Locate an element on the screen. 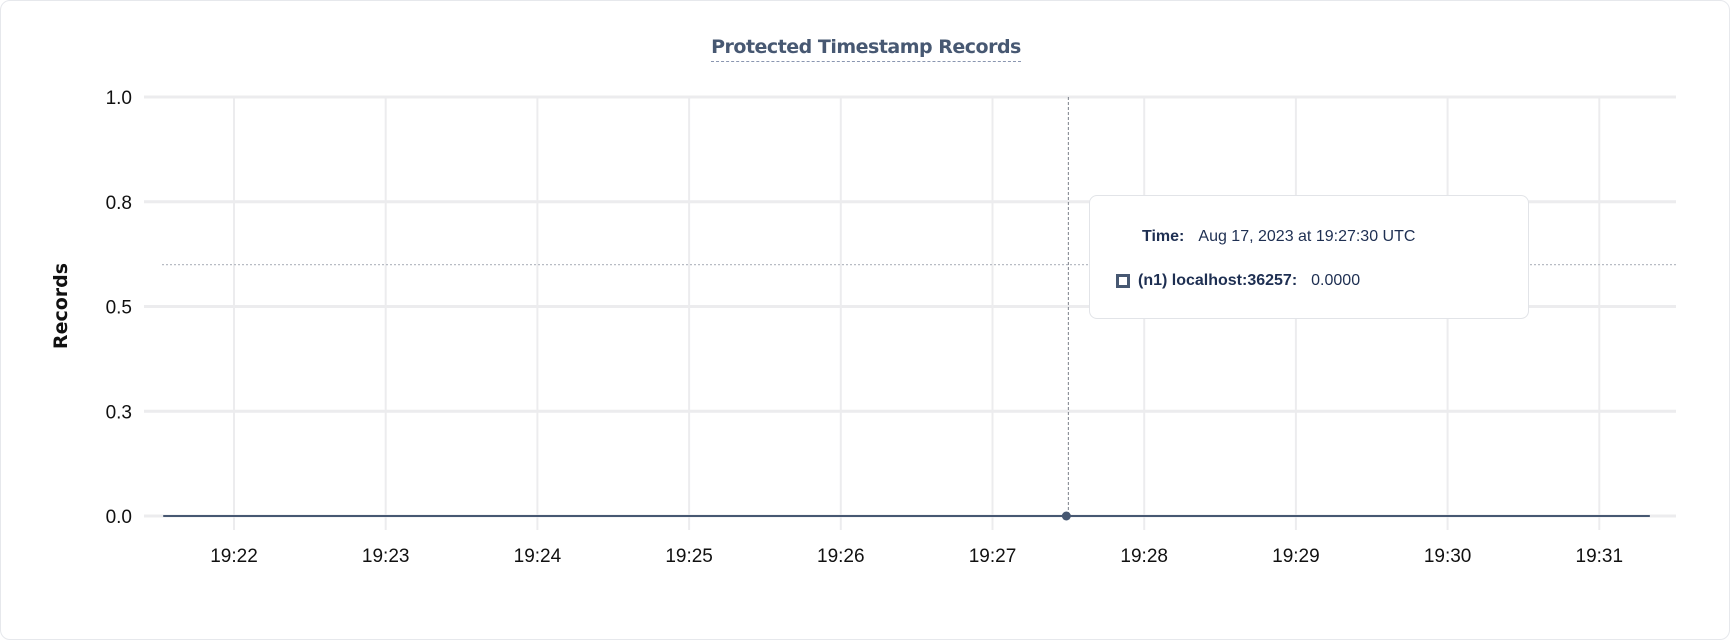 This screenshot has width=1732, height=640. x-tick-label: 19:28 is located at coordinates (1144, 556).